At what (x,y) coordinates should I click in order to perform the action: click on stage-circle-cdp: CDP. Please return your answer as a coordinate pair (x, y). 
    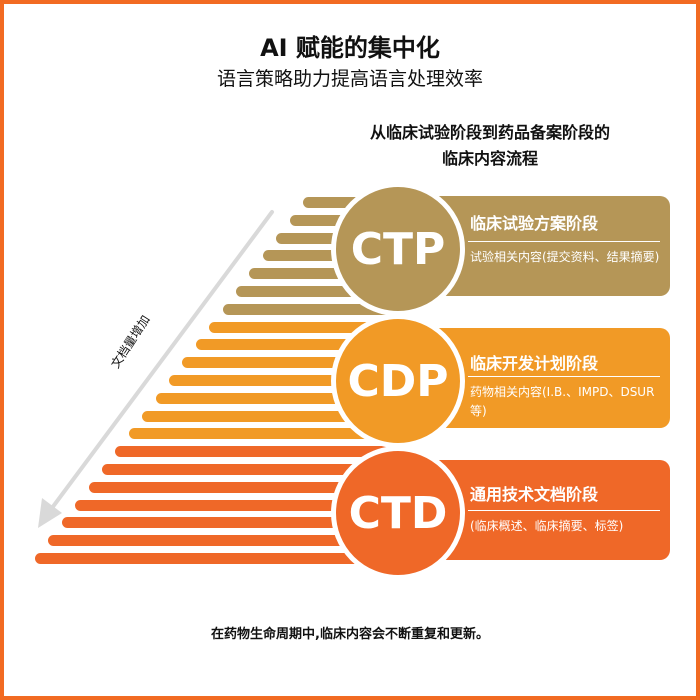
    Looking at the image, I should click on (398, 381).